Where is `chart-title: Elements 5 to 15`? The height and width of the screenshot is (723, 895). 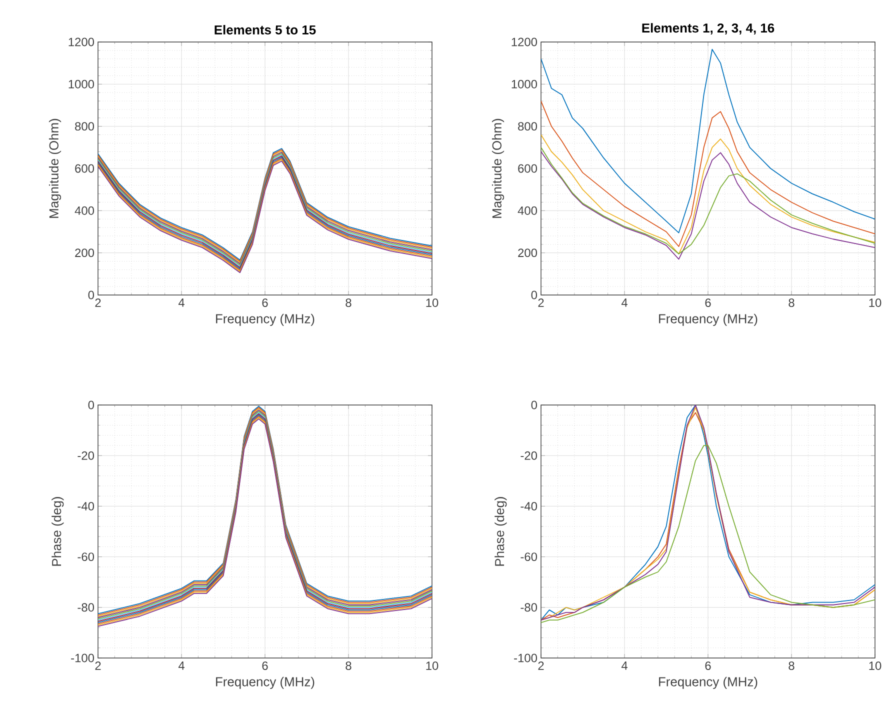
chart-title: Elements 5 to 15 is located at coordinates (265, 29).